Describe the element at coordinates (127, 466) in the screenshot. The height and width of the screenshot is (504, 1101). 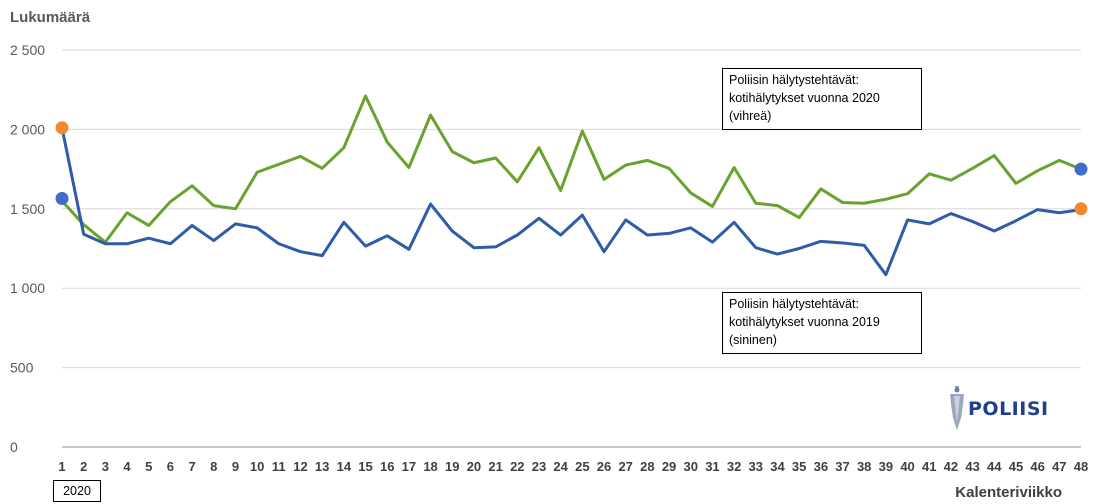
I see `x-tick-label: 4` at that location.